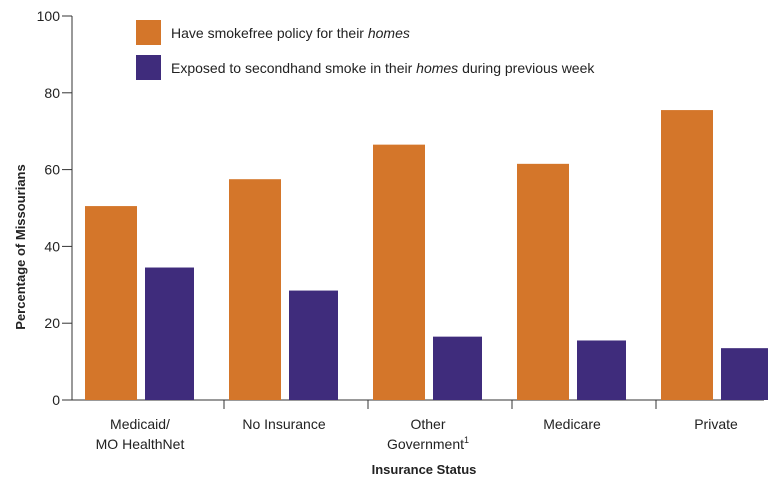 The width and height of the screenshot is (768, 481). Describe the element at coordinates (466, 440) in the screenshot. I see `category-footnote: 1` at that location.